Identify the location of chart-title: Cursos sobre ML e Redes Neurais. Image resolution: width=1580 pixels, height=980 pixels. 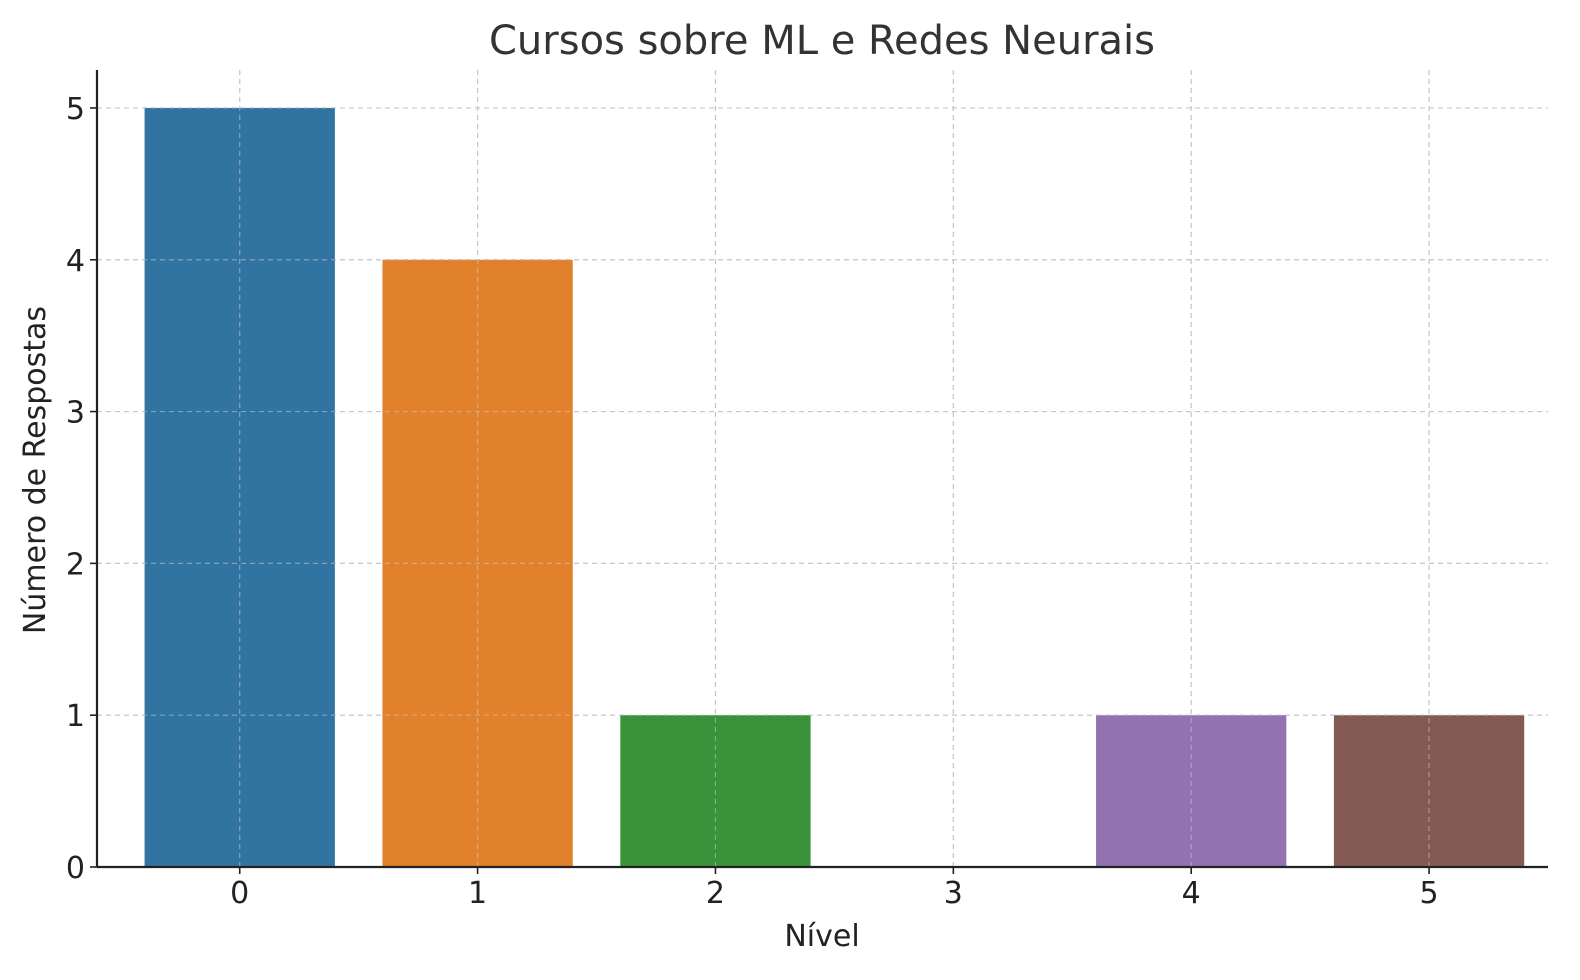
(822, 41).